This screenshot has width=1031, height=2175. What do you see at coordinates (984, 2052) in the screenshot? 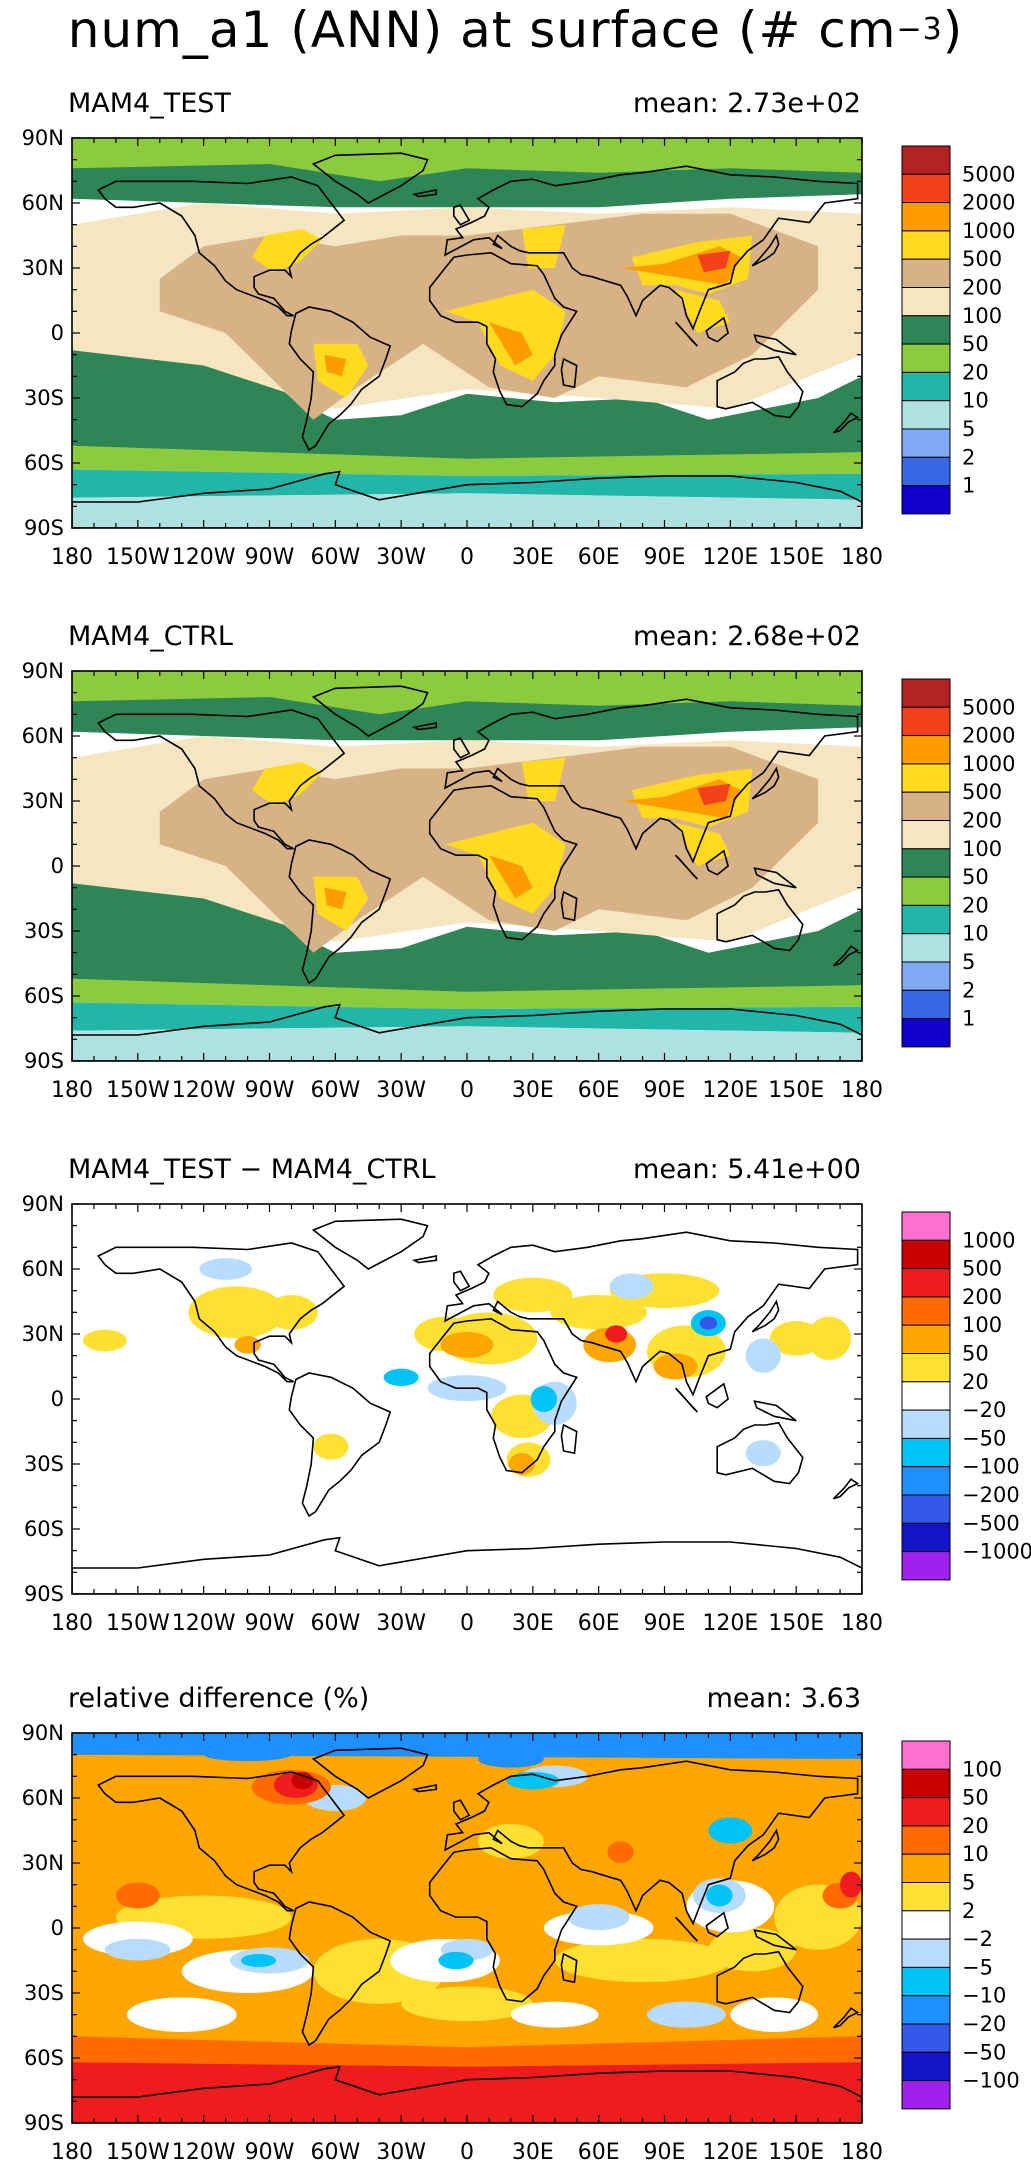
I see `colorbar-label: −50` at bounding box center [984, 2052].